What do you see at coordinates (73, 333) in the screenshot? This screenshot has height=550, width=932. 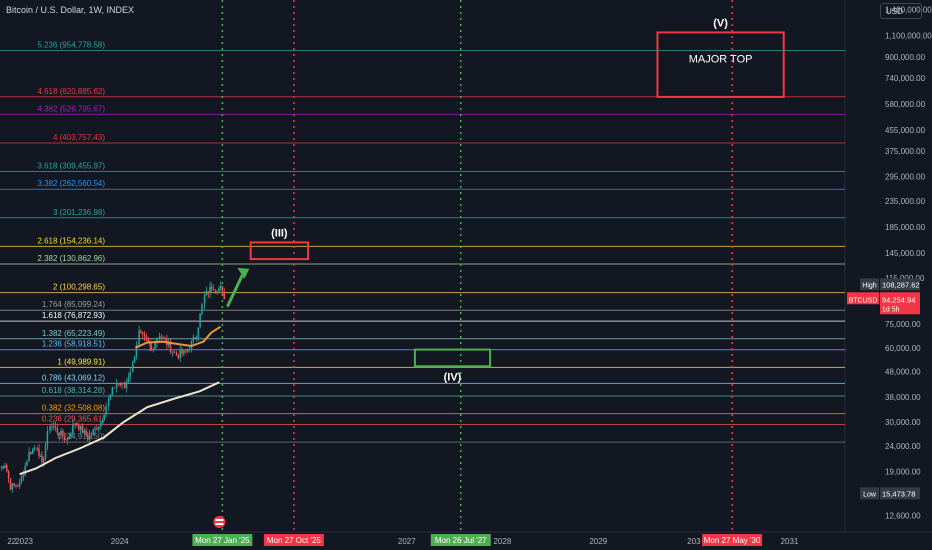 I see `fib-level-label: 1.382 (65,223.49)` at bounding box center [73, 333].